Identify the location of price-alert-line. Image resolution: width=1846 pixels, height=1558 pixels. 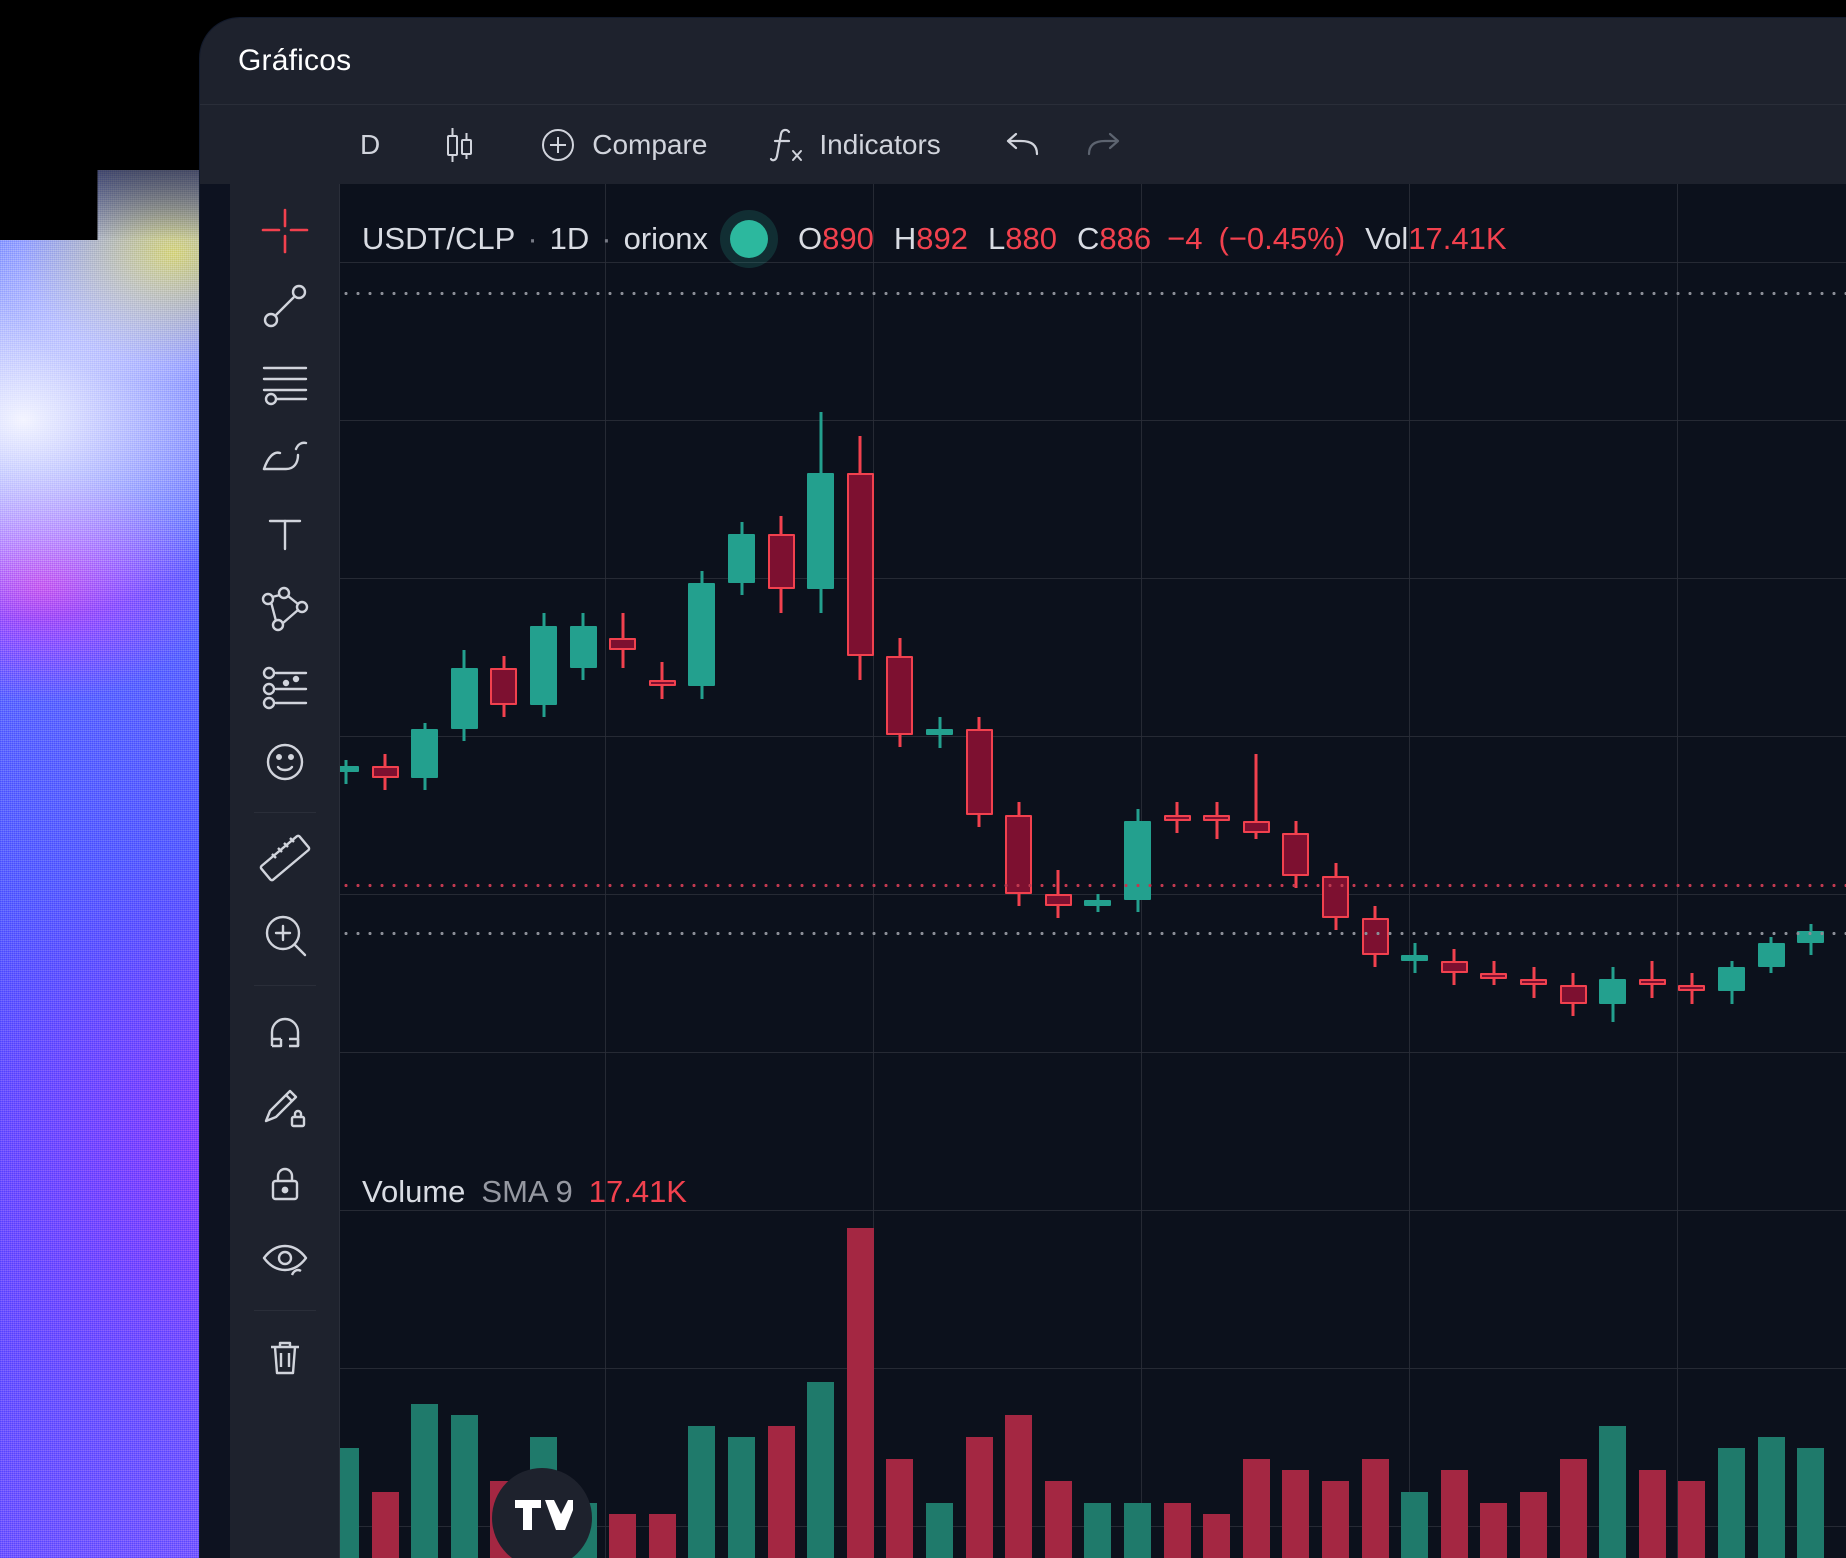
(1093, 885).